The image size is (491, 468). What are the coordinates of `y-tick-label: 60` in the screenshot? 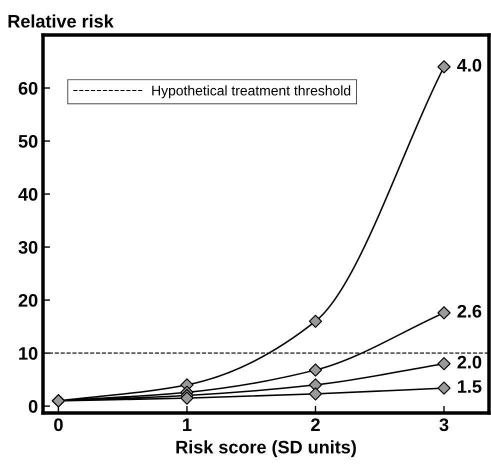 It's located at (28, 88).